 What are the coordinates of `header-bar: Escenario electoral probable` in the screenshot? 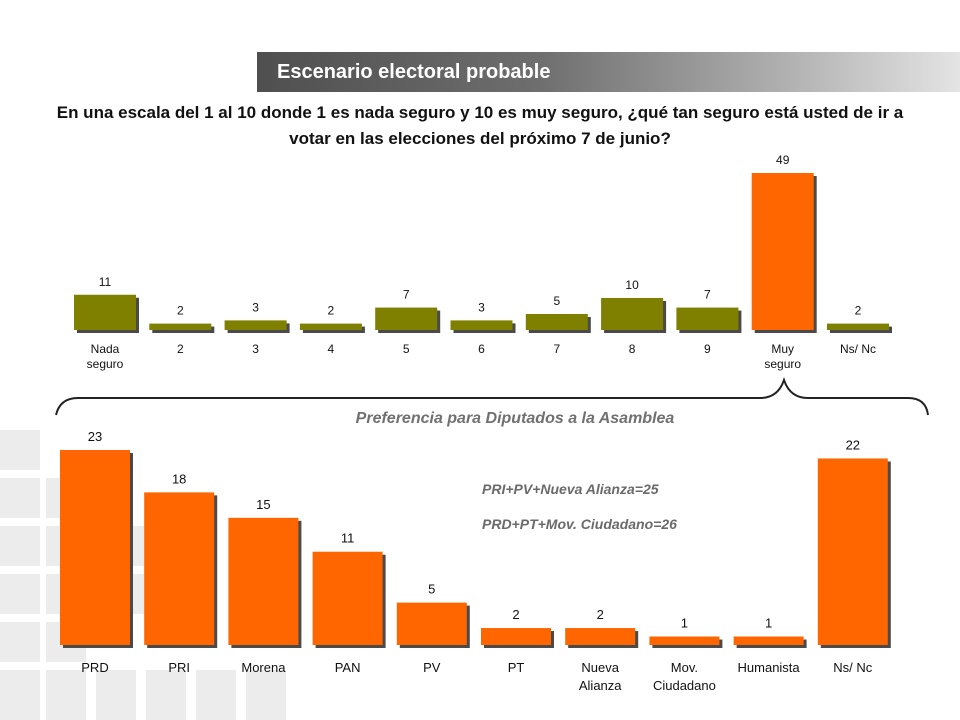 It's located at (608, 72).